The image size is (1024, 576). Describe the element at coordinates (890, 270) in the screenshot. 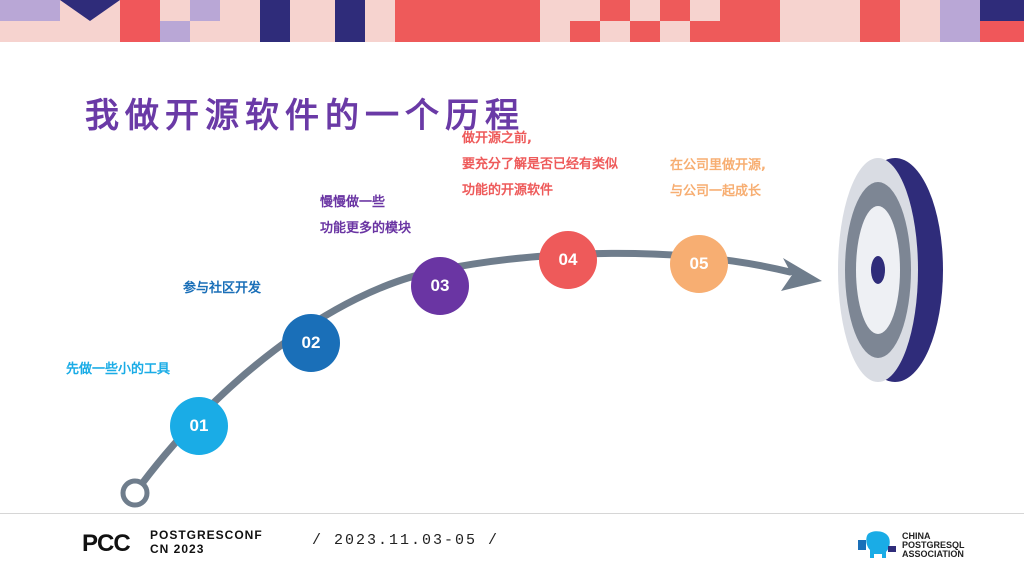

I see `target-icon` at that location.